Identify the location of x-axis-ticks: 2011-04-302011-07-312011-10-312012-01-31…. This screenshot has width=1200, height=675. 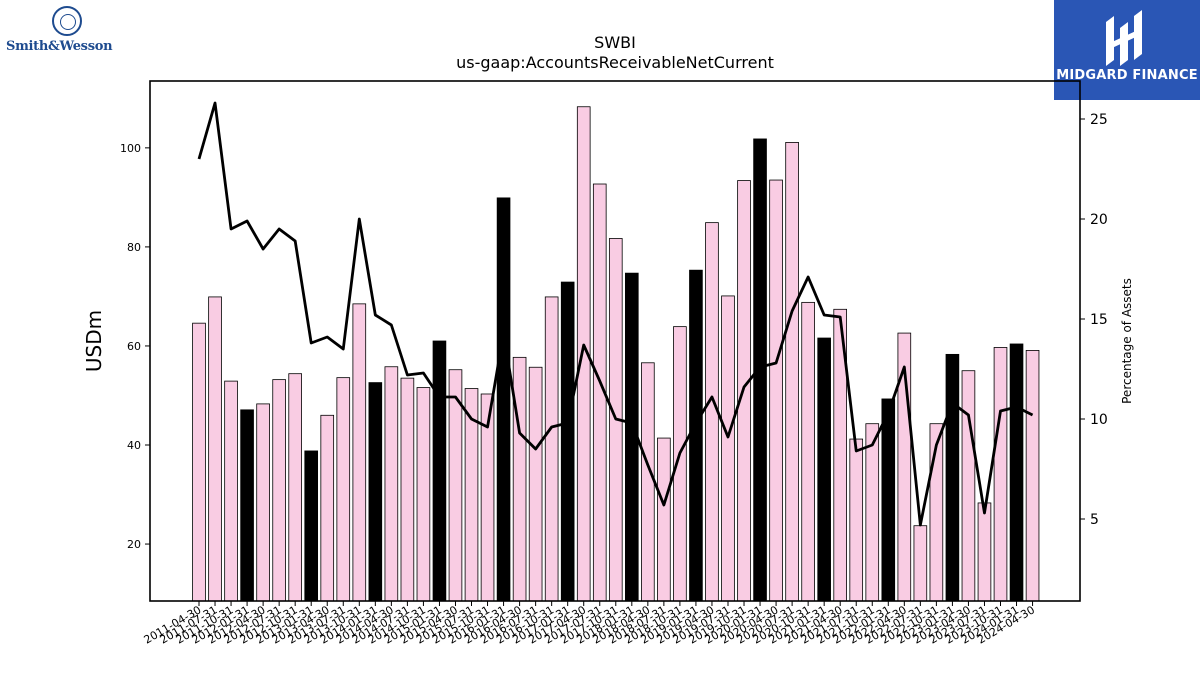
(589, 624).